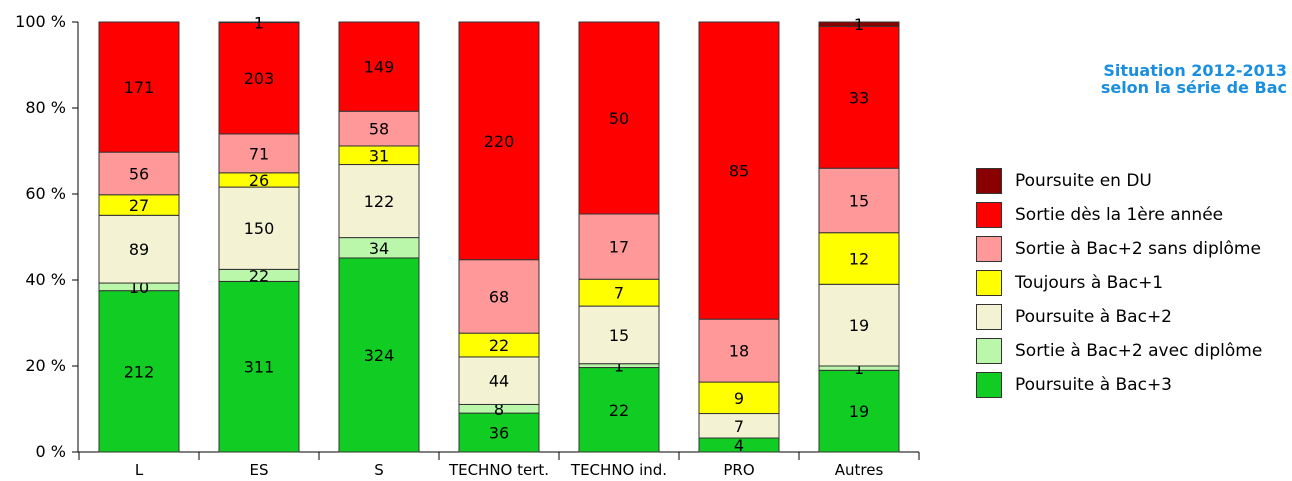 Image resolution: width=1292 pixels, height=481 pixels. What do you see at coordinates (45, 193) in the screenshot?
I see `y-tick-label: 60 %` at bounding box center [45, 193].